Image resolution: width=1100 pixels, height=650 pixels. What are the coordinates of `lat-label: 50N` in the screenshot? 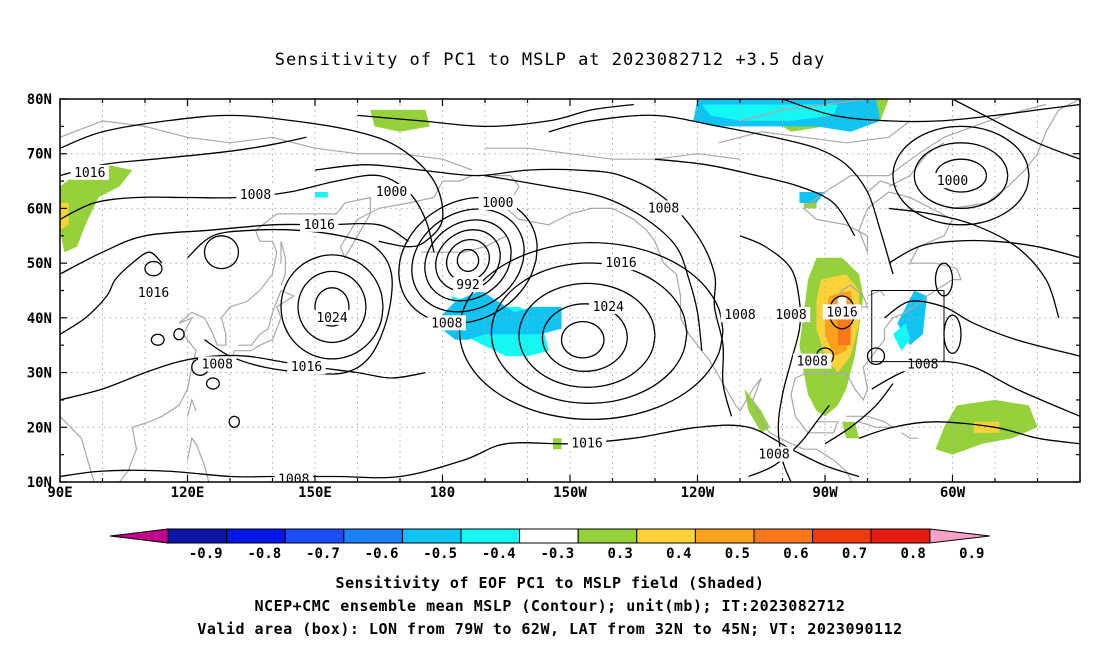 It's located at (39, 264).